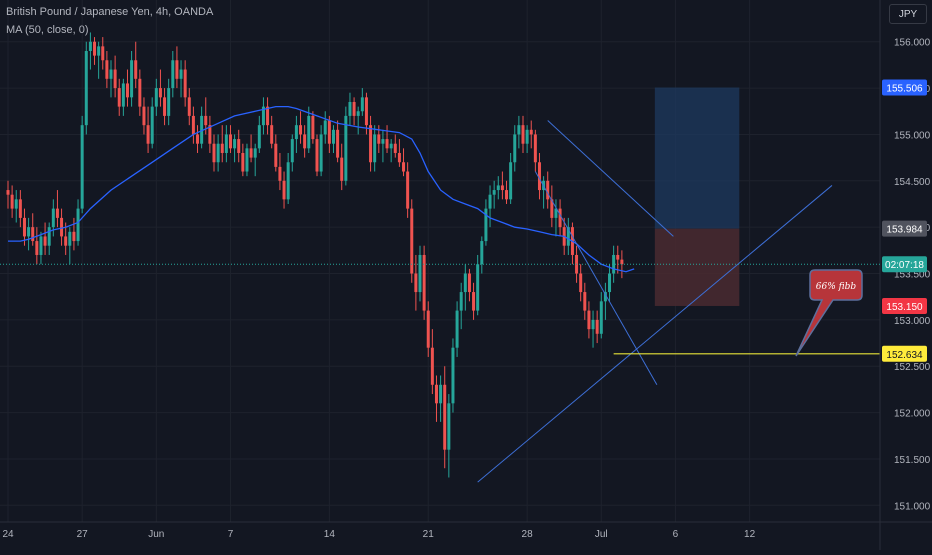 The height and width of the screenshot is (555, 932). What do you see at coordinates (904, 87) in the screenshot?
I see `price-label-target` at bounding box center [904, 87].